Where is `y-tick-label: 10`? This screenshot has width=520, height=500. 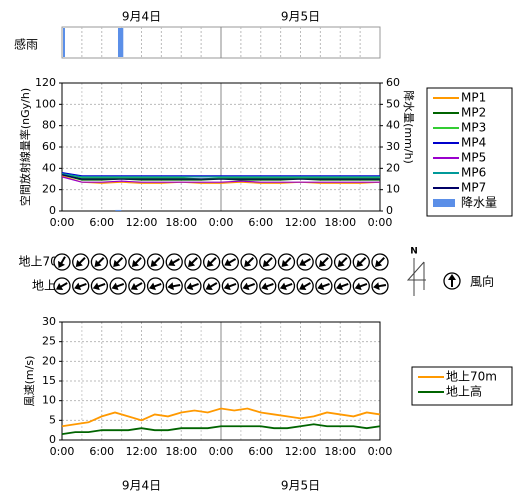 y-tick-label: 10 is located at coordinates (49, 400).